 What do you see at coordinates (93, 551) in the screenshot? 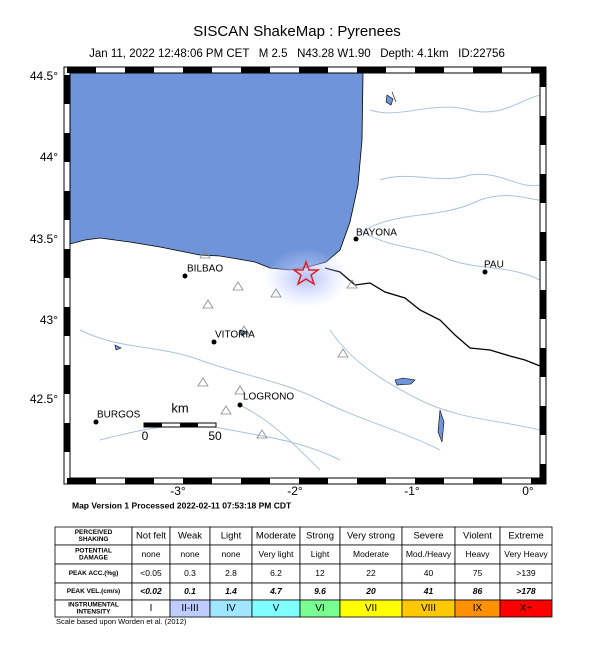
I see `row-label: POTENTIAL` at bounding box center [93, 551].